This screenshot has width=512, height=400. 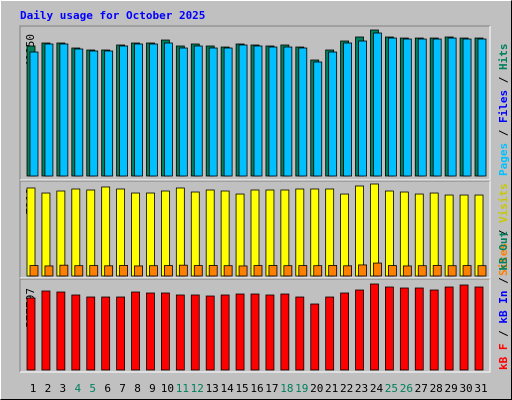 What do you see at coordinates (406, 388) in the screenshot?
I see `x-tick-label: 26` at bounding box center [406, 388].